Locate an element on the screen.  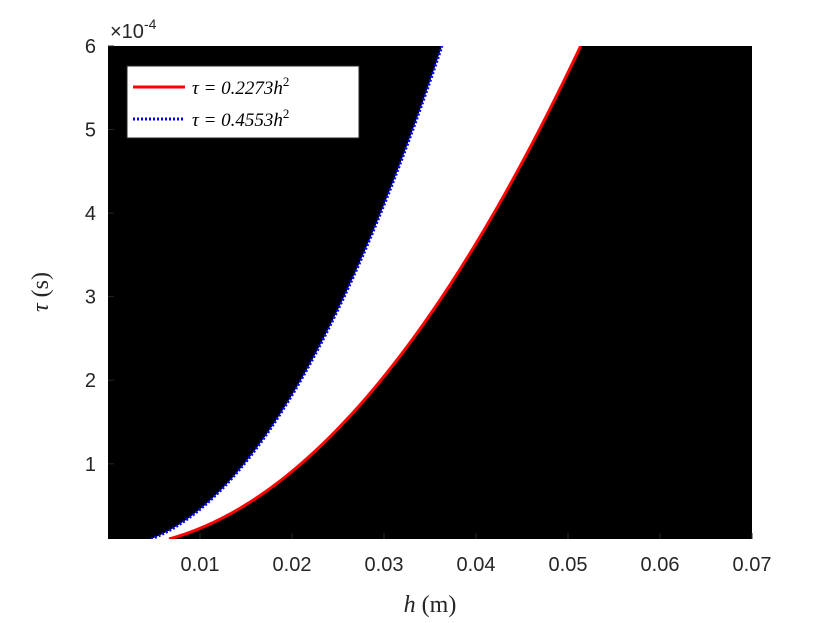
y-tick-label: 4 is located at coordinates (90, 214).